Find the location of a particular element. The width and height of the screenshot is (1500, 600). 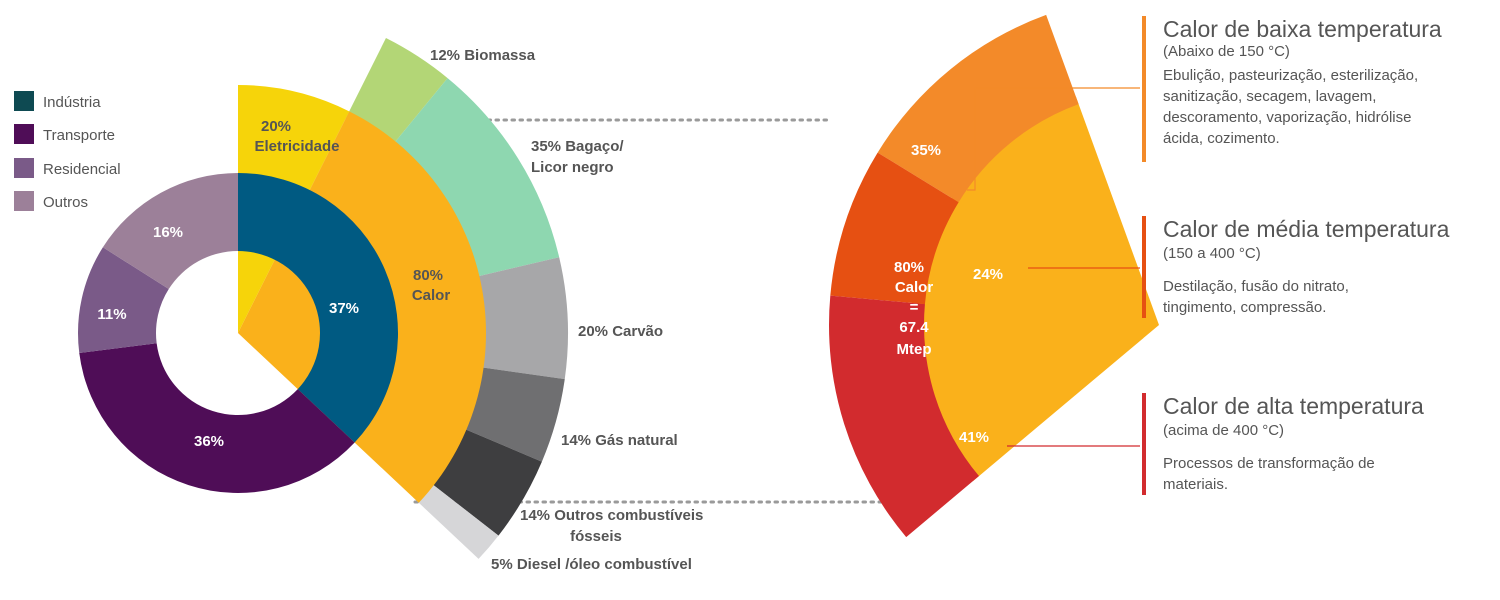

legend: Indústria Transporte Residencial Outros is located at coordinates (67, 151).